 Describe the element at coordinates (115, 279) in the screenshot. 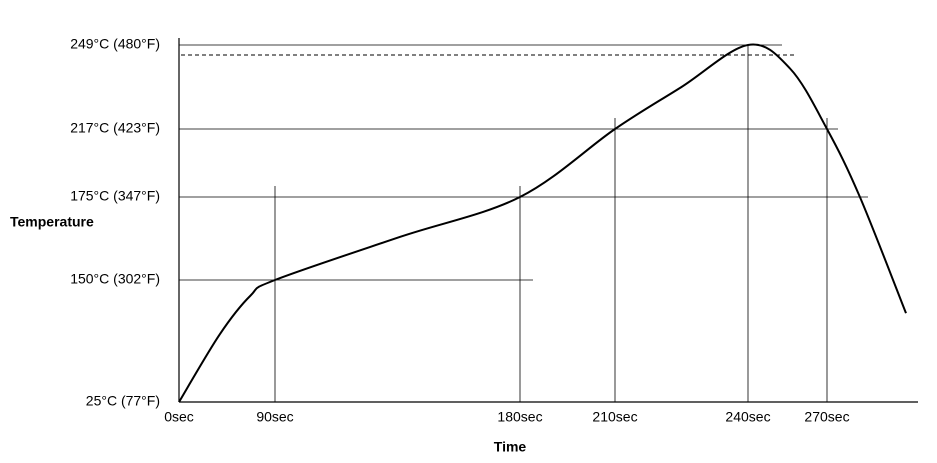

I see `y-tick-label: 150°C (302°F)` at that location.